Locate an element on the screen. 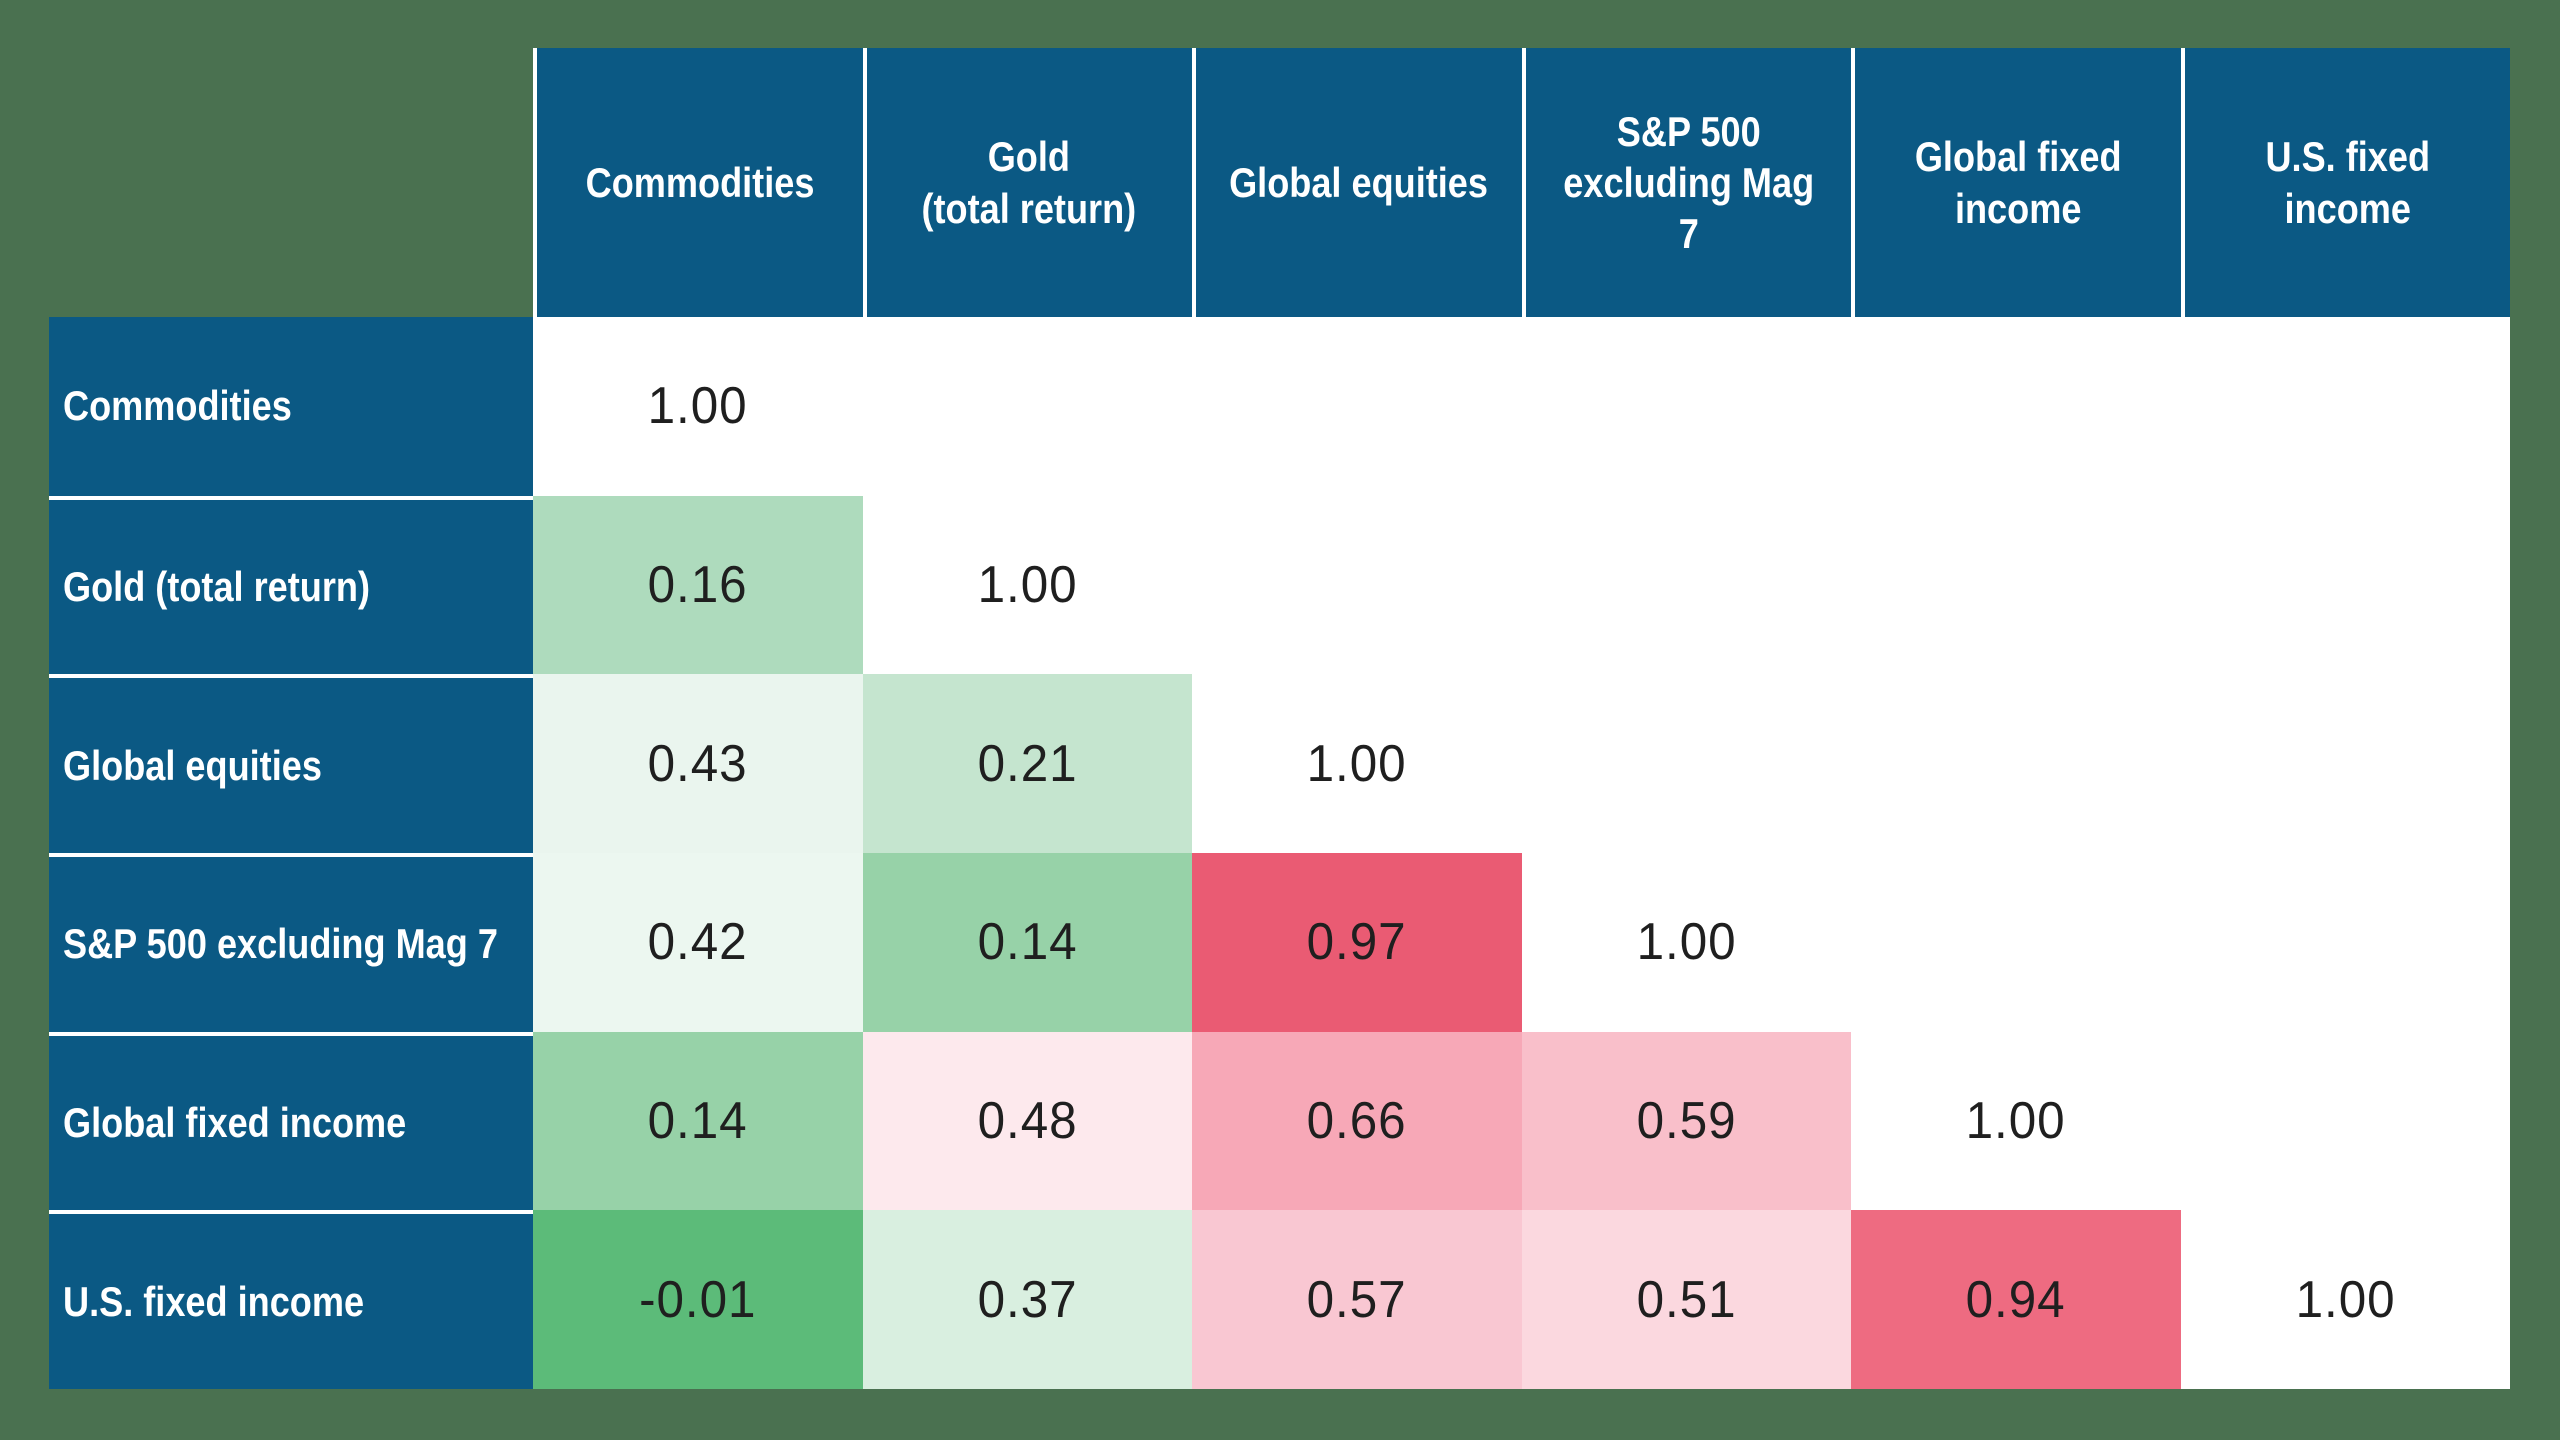 This screenshot has height=1440, width=2560. col-header-global-fixed-income: Global fixed income is located at coordinates (2016, 182).